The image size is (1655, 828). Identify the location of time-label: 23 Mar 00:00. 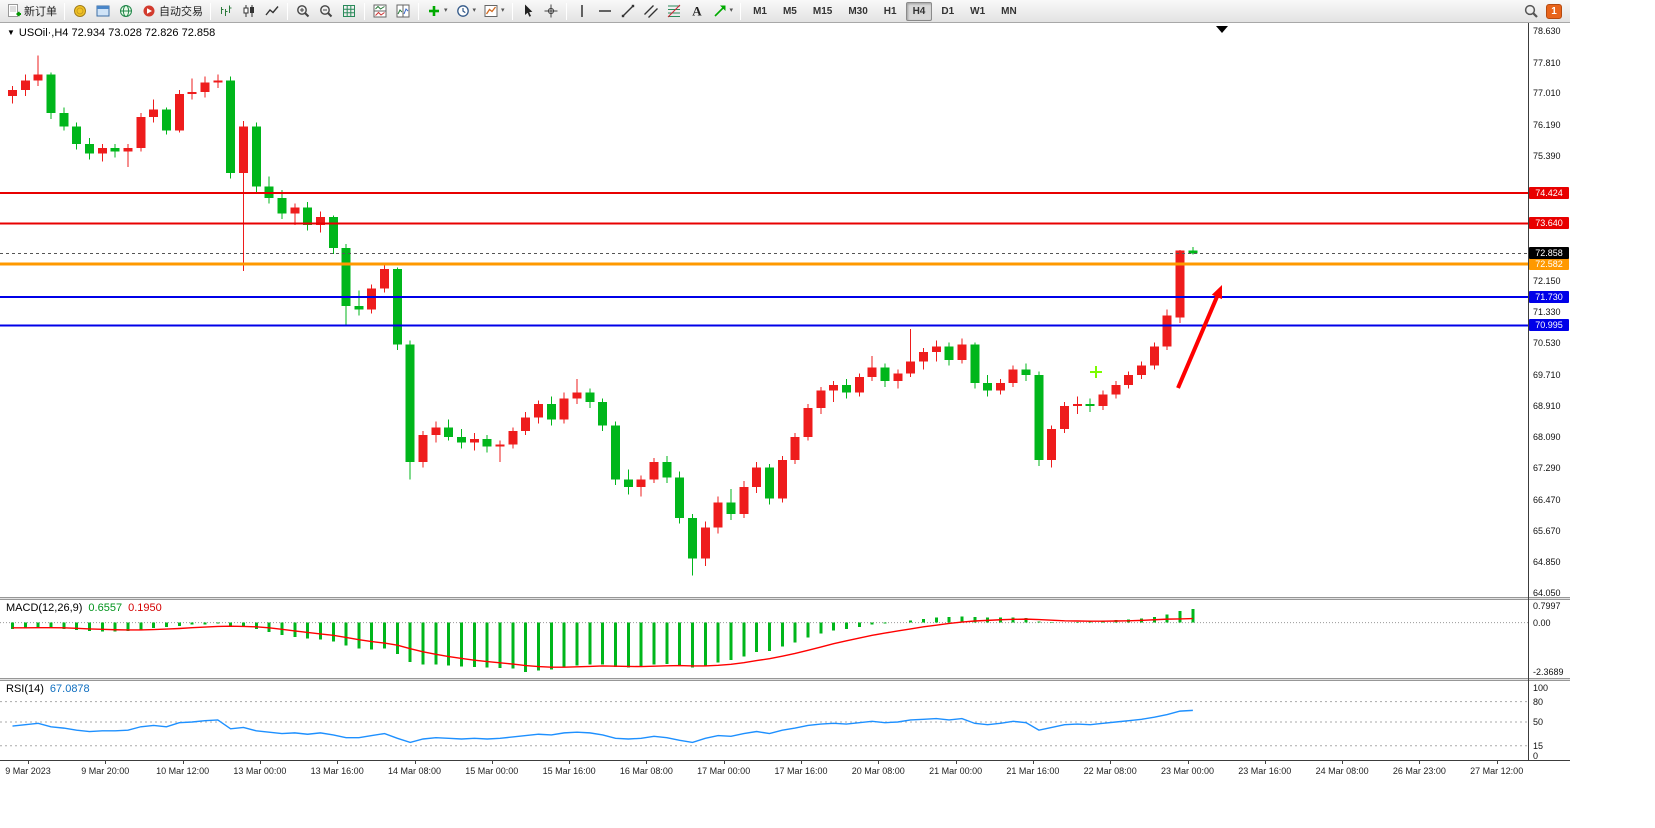
(1187, 771).